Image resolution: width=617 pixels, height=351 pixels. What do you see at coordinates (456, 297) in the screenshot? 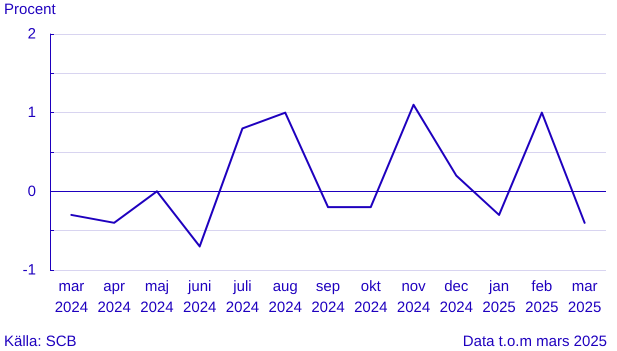
I see `x-tick-label: dec 2024` at bounding box center [456, 297].